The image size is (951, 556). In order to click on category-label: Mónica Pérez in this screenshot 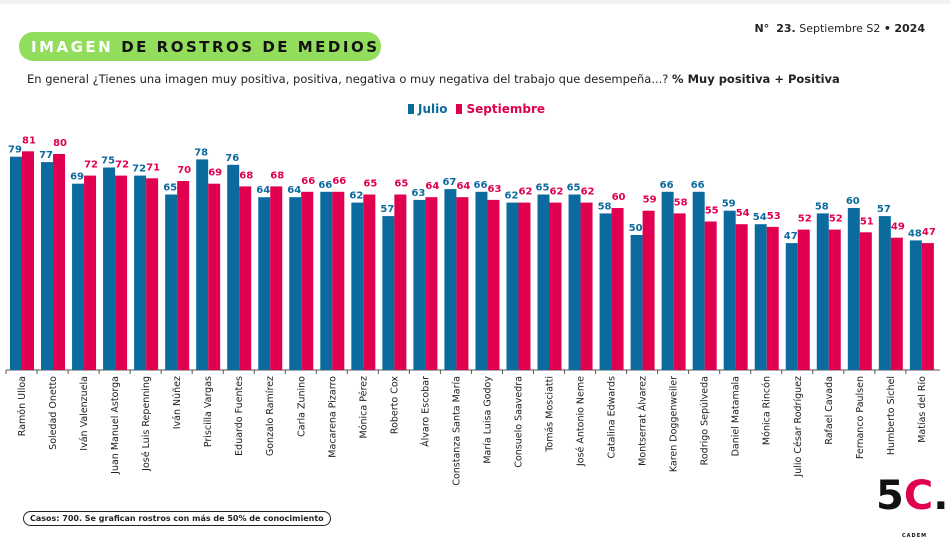, I will do `click(363, 407)`.